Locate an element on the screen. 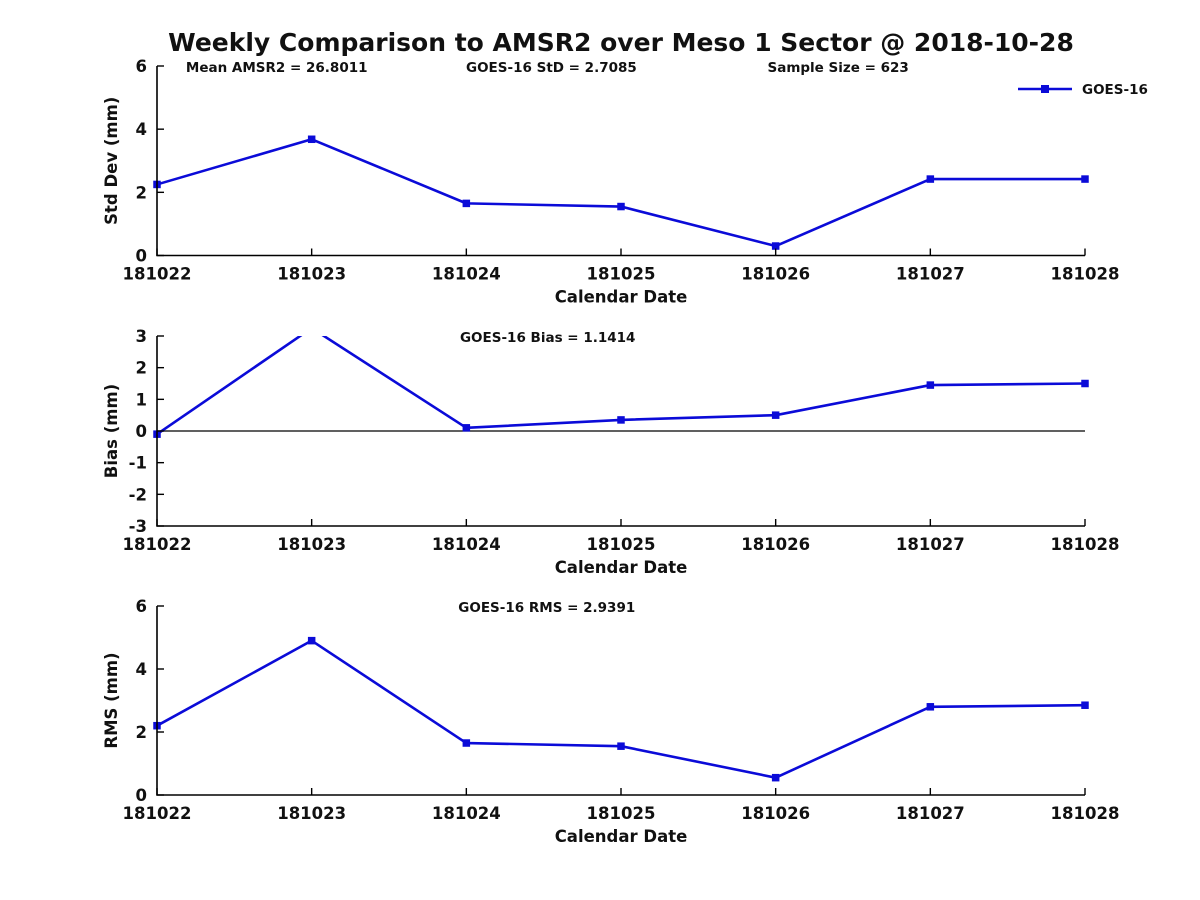  y-axis-title: RMS (mm) is located at coordinates (111, 700).